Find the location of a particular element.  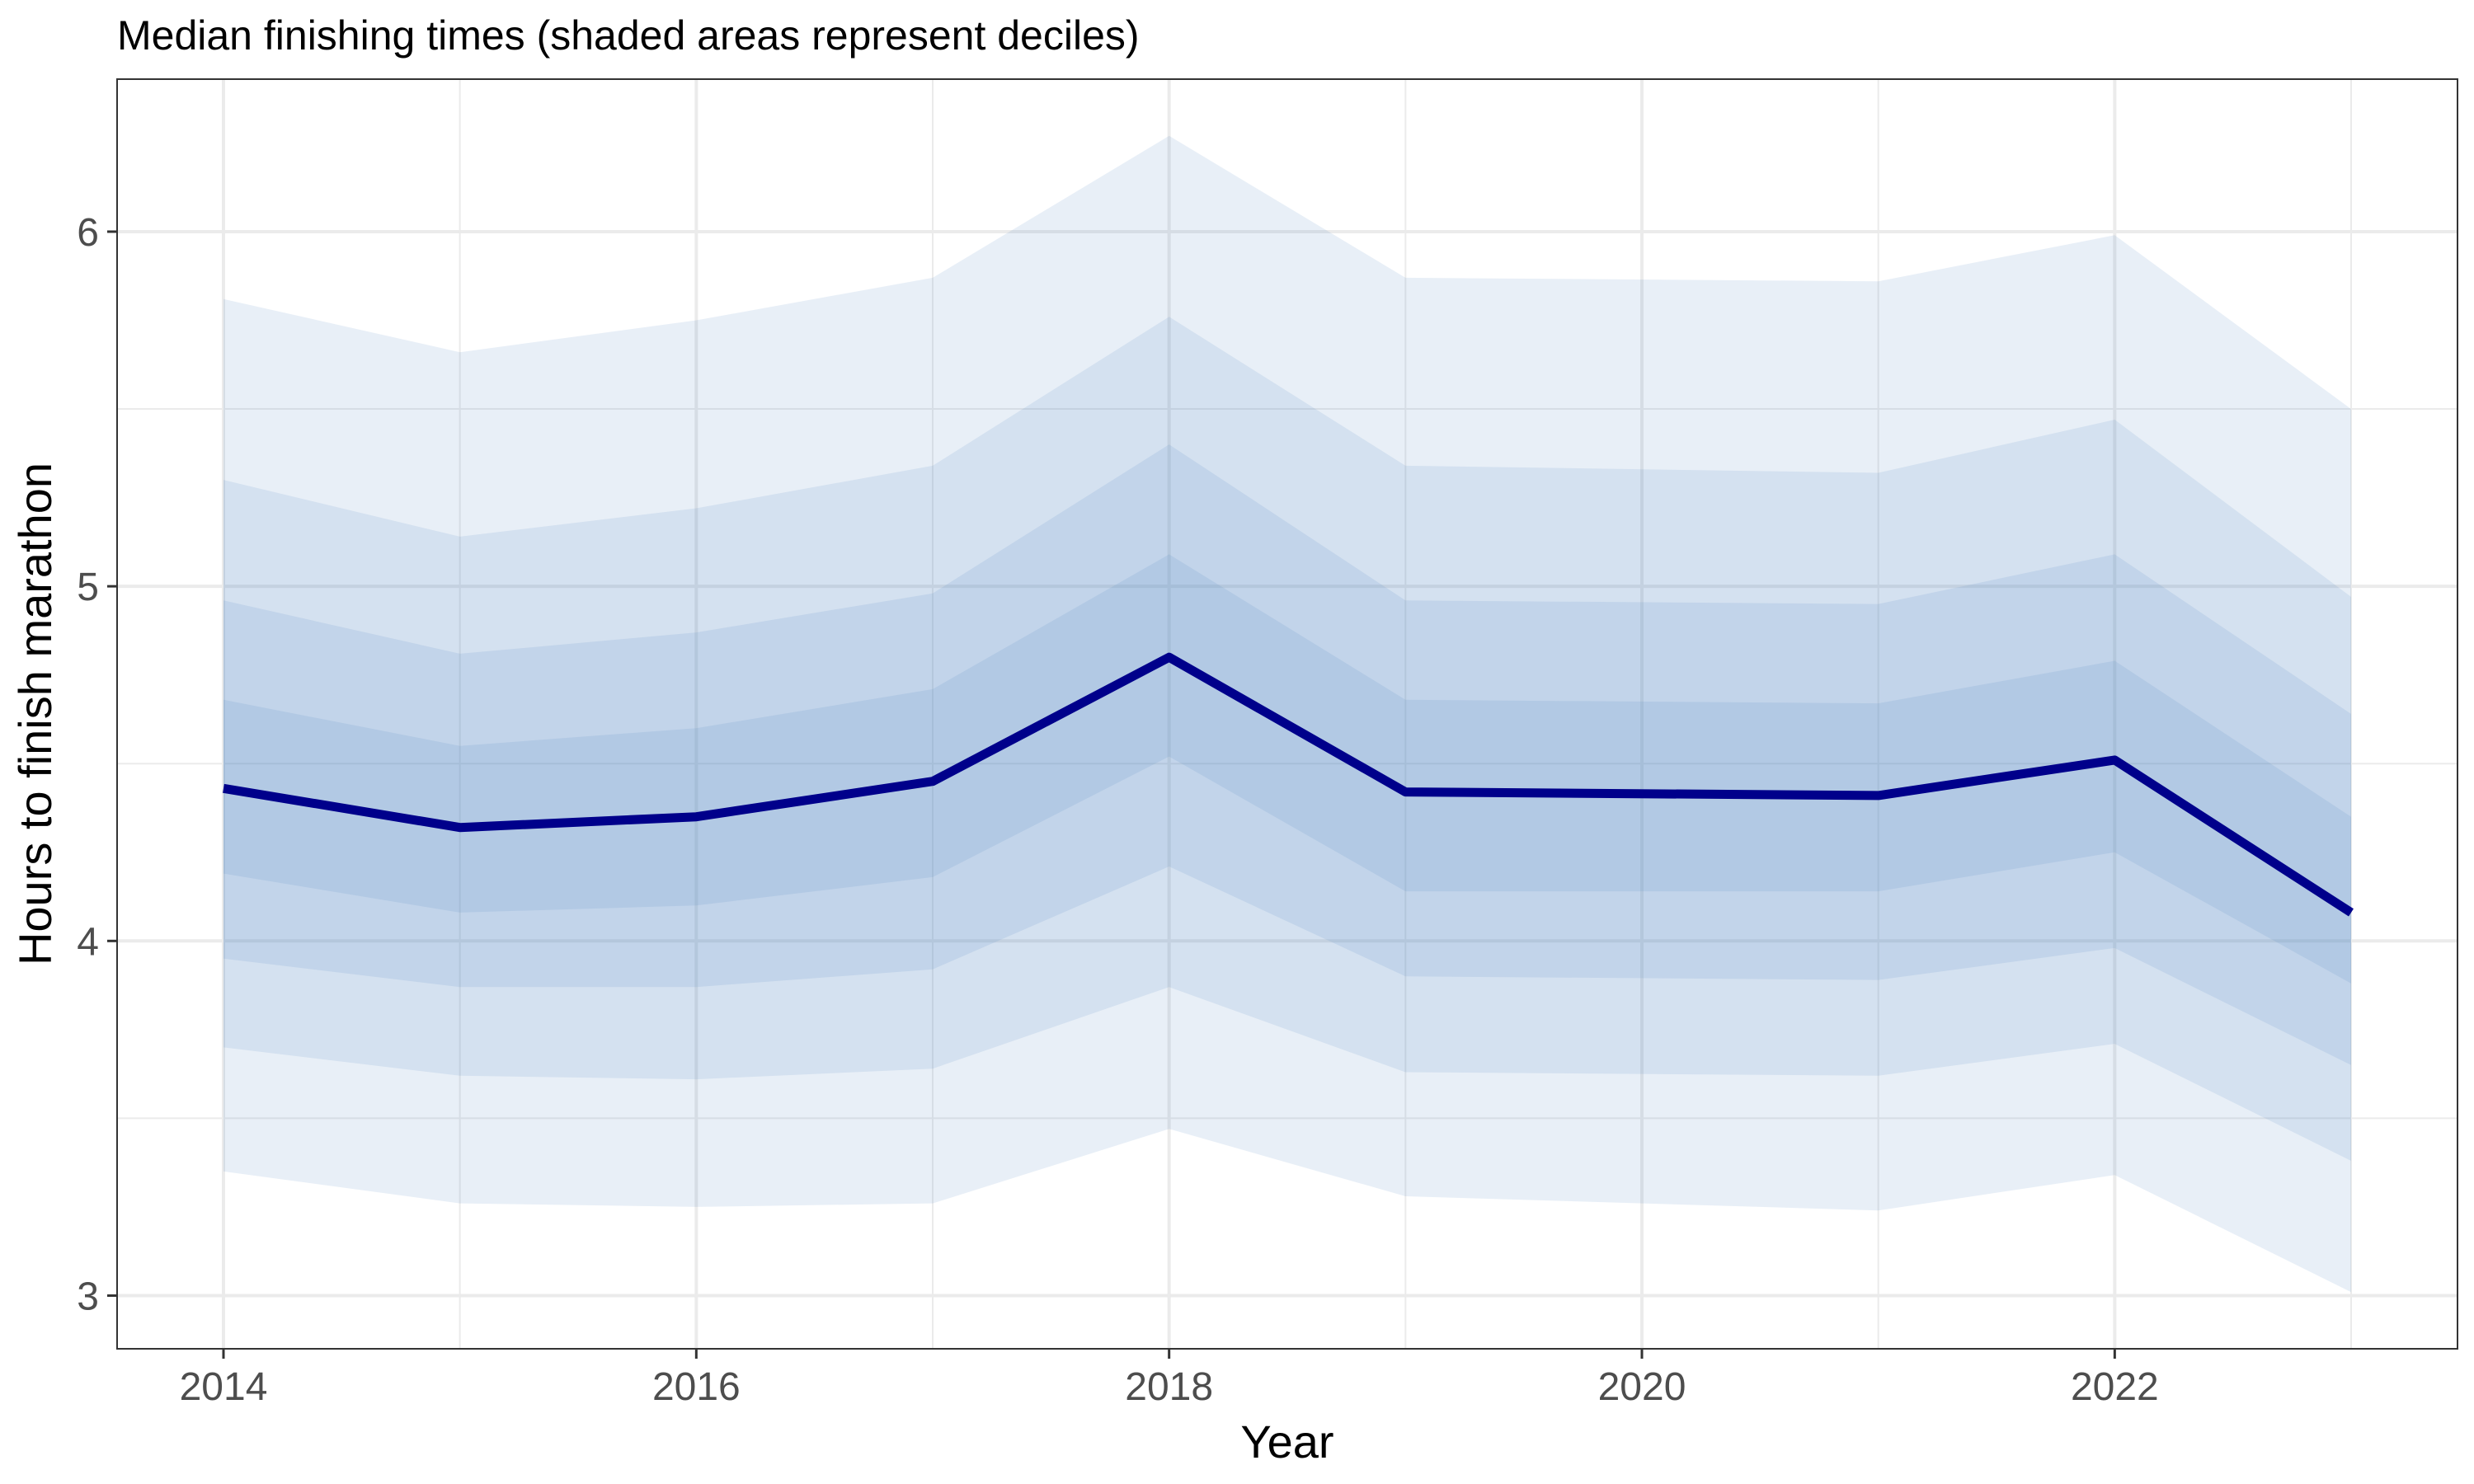

y-axis-label: Hours to finish marathon is located at coordinates (35, 714).